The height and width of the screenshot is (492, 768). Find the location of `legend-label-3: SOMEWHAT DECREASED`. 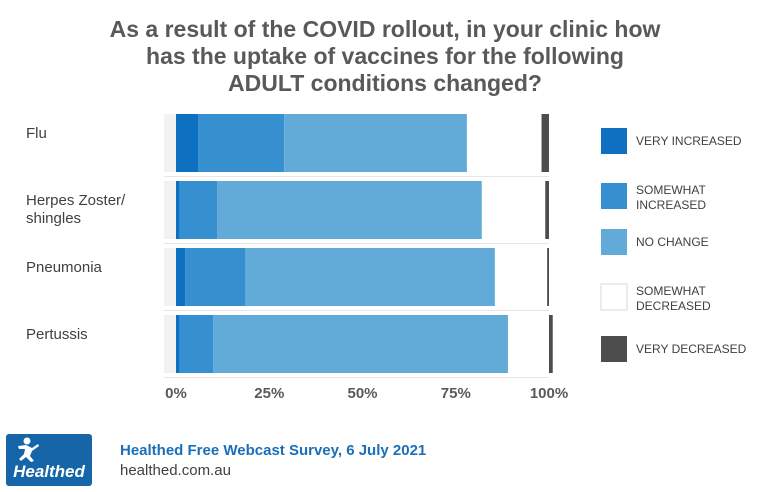

legend-label-3: SOMEWHAT DECREASED is located at coordinates (673, 298).